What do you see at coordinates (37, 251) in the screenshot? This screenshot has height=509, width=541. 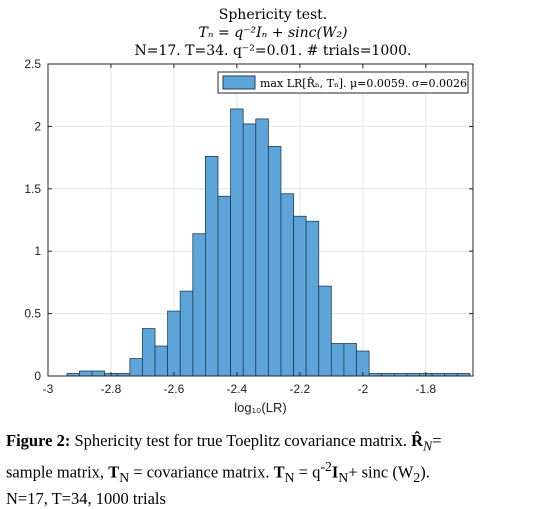 I see `y-tick-label: 1` at bounding box center [37, 251].